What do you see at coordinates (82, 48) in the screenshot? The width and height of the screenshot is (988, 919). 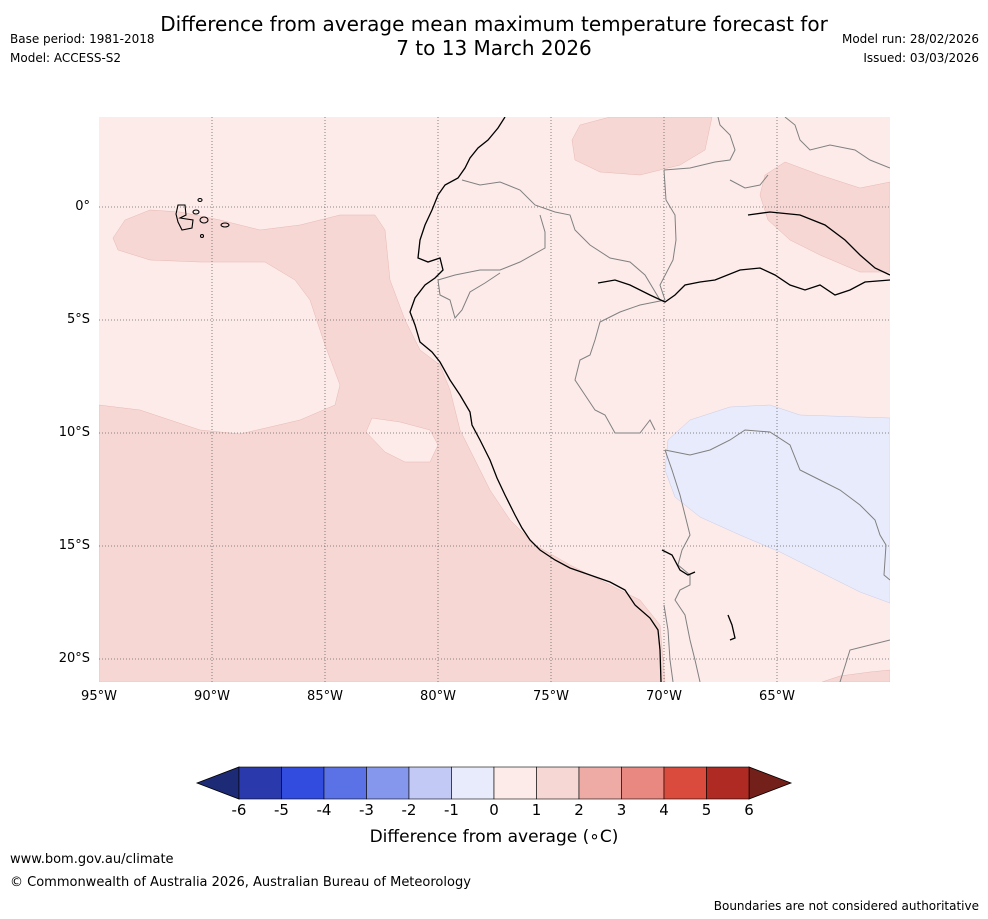 I see `meta-left: Base period: 1981-2018 Model: ACCESS-S2` at bounding box center [82, 48].